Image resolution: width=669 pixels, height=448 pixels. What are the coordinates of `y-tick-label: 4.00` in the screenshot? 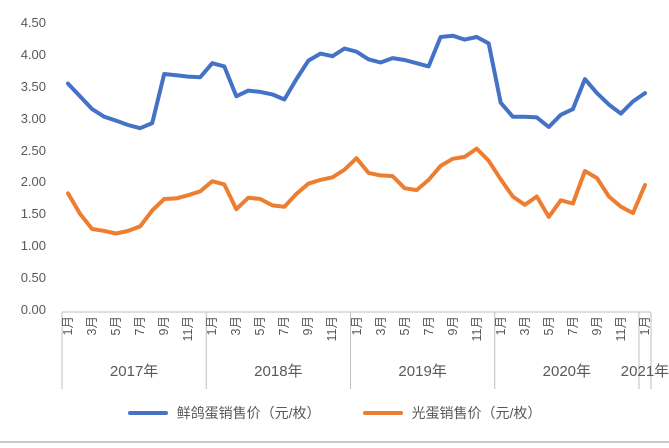 It's located at (33, 54).